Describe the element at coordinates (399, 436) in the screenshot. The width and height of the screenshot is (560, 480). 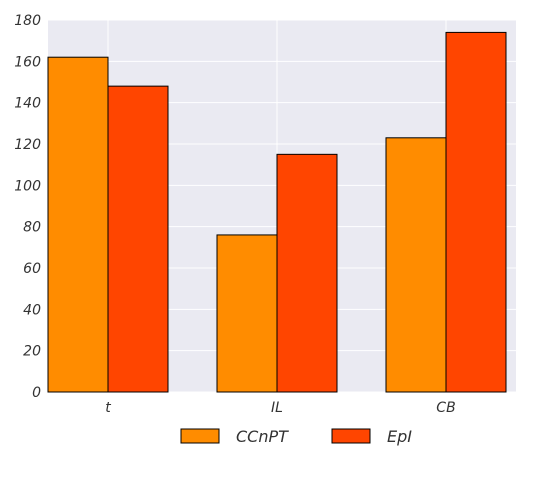
I see `legend-label-EpI: EpI` at that location.